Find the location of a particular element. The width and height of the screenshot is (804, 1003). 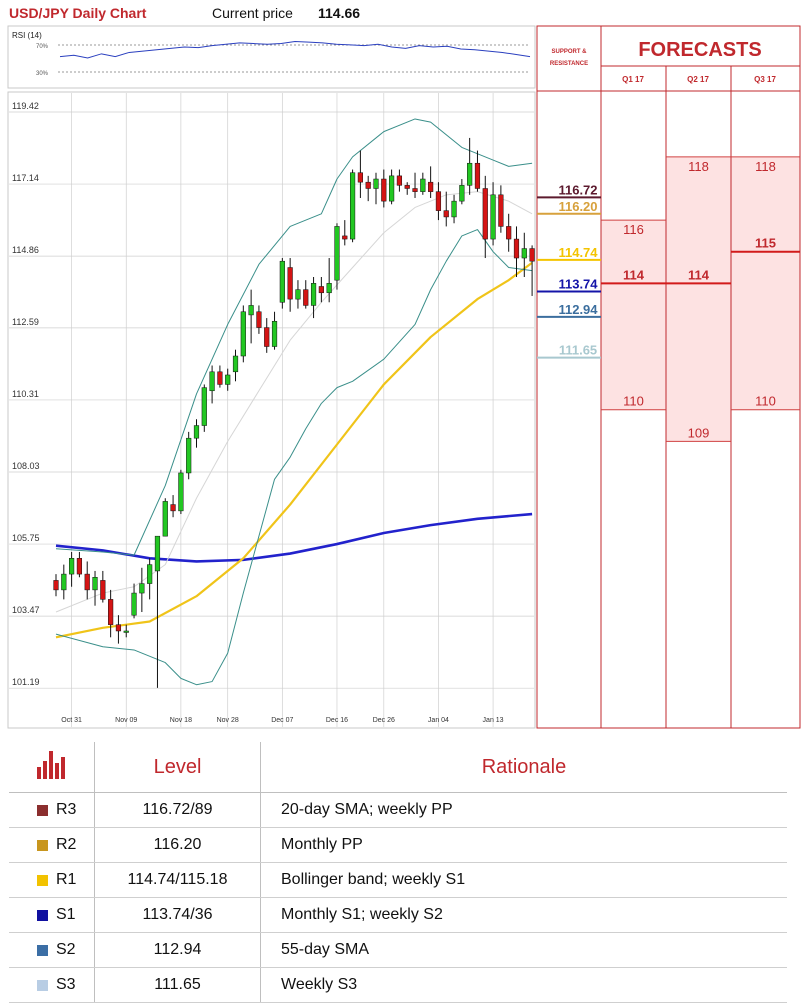

sr-levels: 116.72 116.20 114.74 113.74 112.94 111.65 is located at coordinates (569, 270).